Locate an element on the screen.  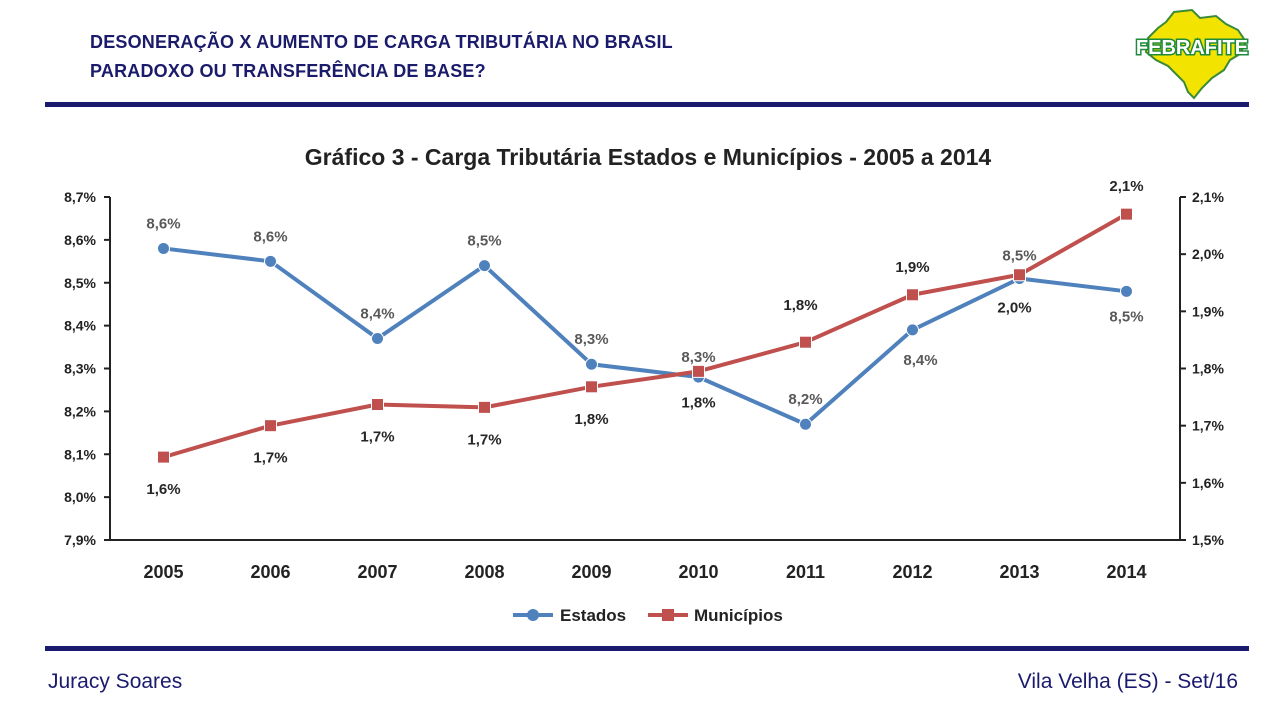
left-tick-label: 8,1% is located at coordinates (80, 454).